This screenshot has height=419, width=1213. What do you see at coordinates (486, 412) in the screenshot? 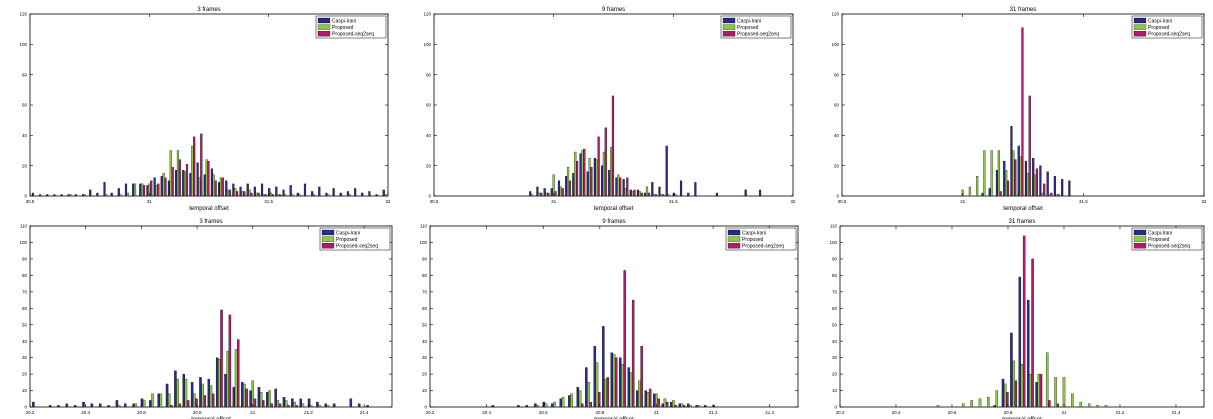
I see `x-tick-label: 20.4` at bounding box center [486, 412].